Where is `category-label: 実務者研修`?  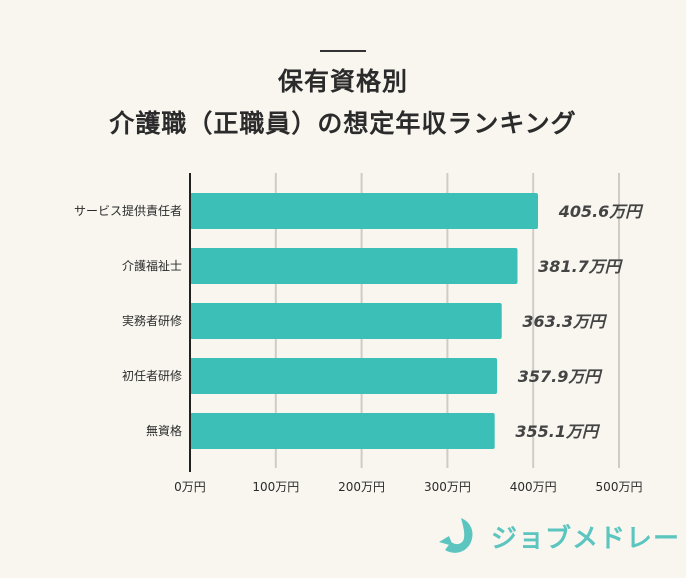
category-label: 実務者研修 is located at coordinates (152, 320).